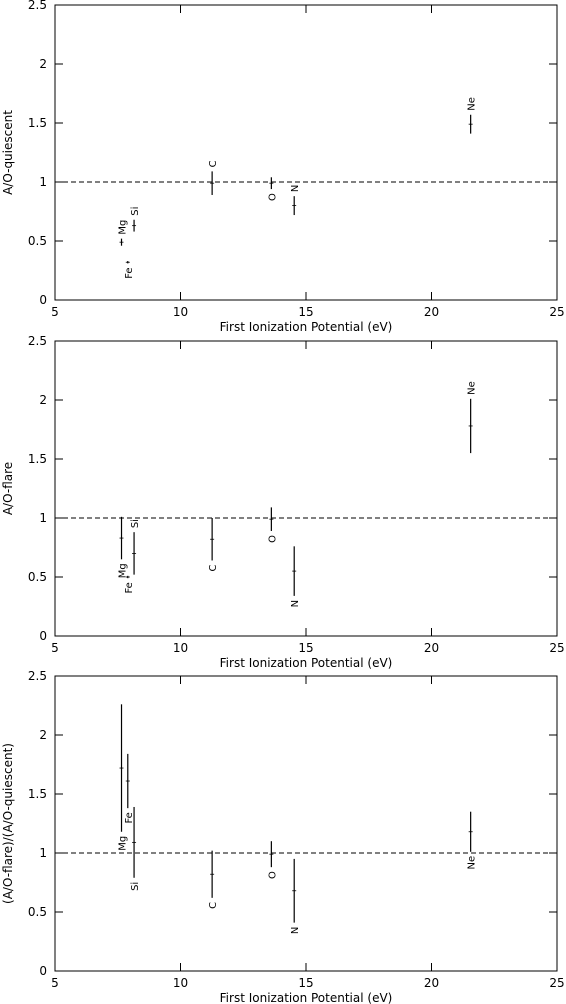  What do you see at coordinates (8, 152) in the screenshot?
I see `y-axis-label: A/O-quiescent` at bounding box center [8, 152].